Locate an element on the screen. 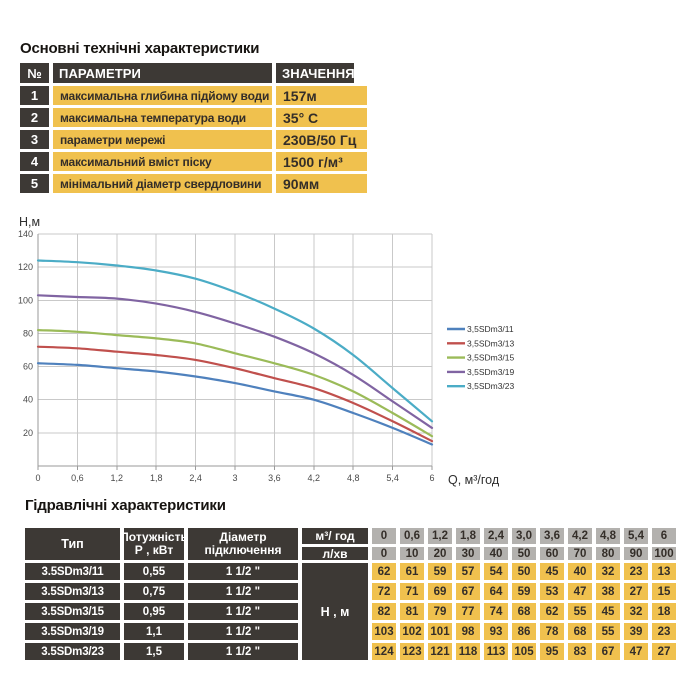 This screenshot has height=700, width=700. y-tick-label: 140 is located at coordinates (25, 234).